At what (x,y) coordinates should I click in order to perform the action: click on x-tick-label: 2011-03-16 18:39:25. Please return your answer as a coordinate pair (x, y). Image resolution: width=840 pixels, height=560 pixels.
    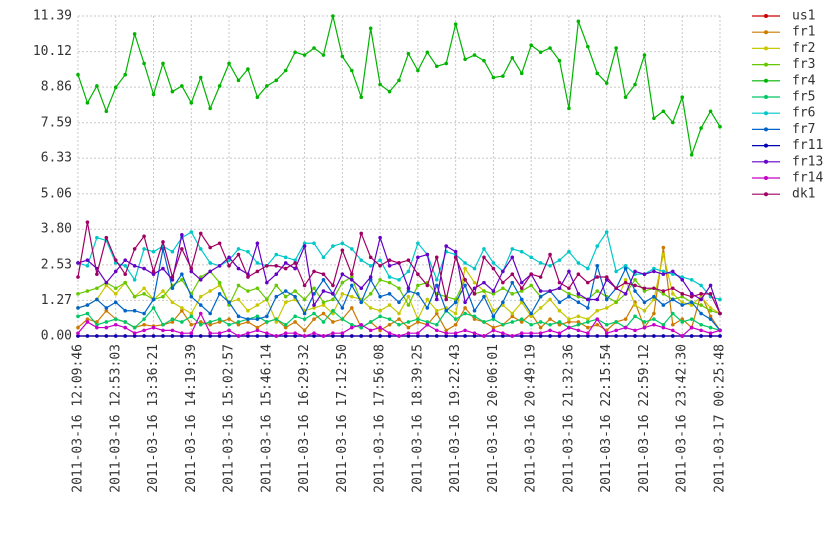
    Looking at the image, I should click on (417, 418).